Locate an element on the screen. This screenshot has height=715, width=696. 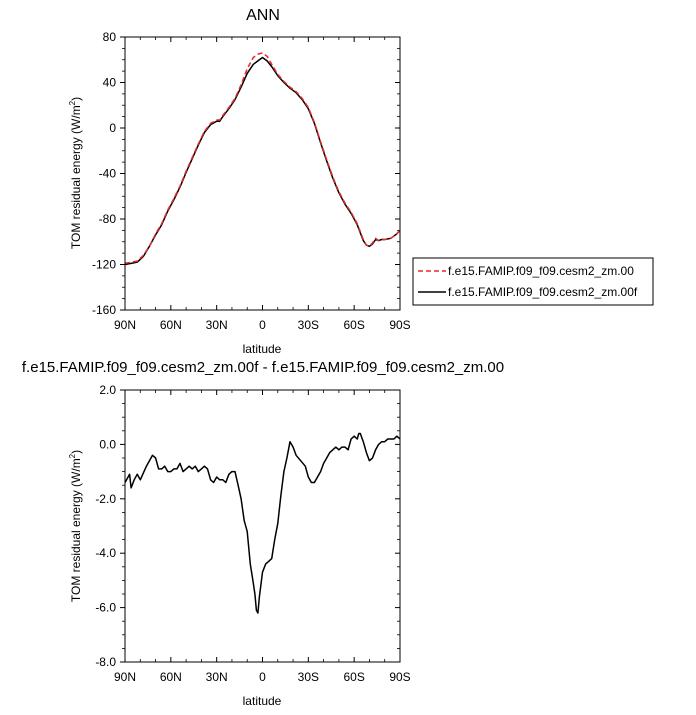
bottom-y-tick-labels: 2.0 0.0 -2.0 -4.0 -6.0 -8.0 is located at coordinates (105, 526).